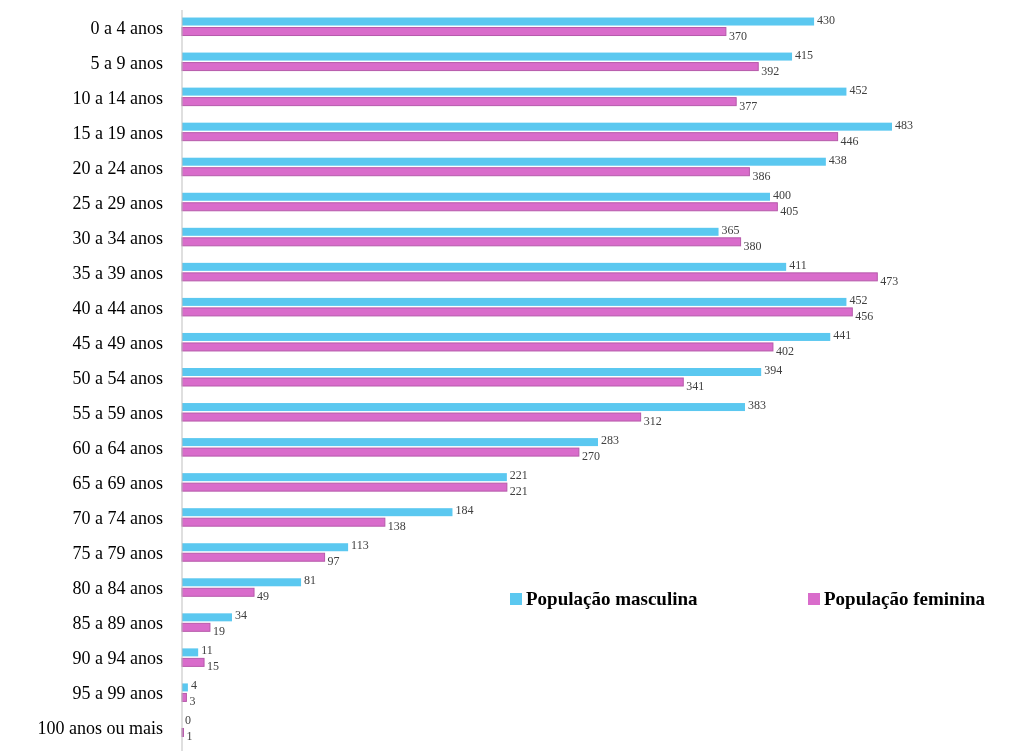 The width and height of the screenshot is (1034, 751). Describe the element at coordinates (864, 315) in the screenshot. I see `data-label: 456` at that location.